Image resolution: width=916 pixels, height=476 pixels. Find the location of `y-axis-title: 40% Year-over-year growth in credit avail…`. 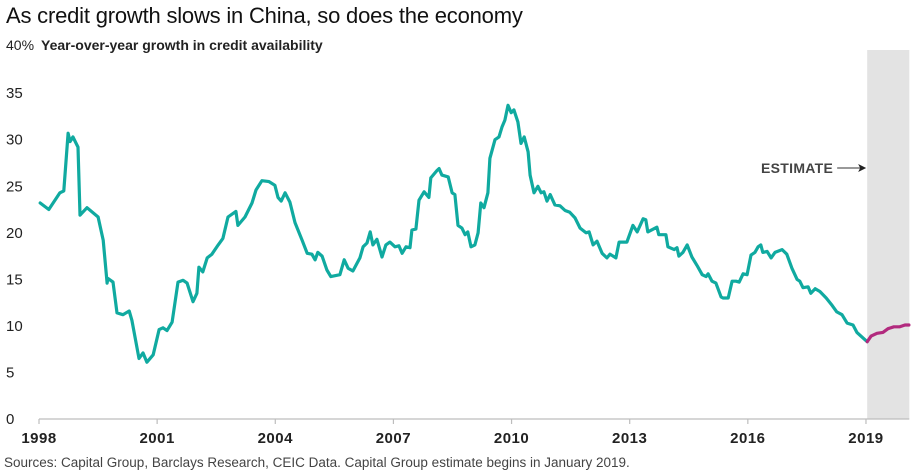

y-axis-title: 40% Year-over-year growth in credit avail… is located at coordinates (164, 45).